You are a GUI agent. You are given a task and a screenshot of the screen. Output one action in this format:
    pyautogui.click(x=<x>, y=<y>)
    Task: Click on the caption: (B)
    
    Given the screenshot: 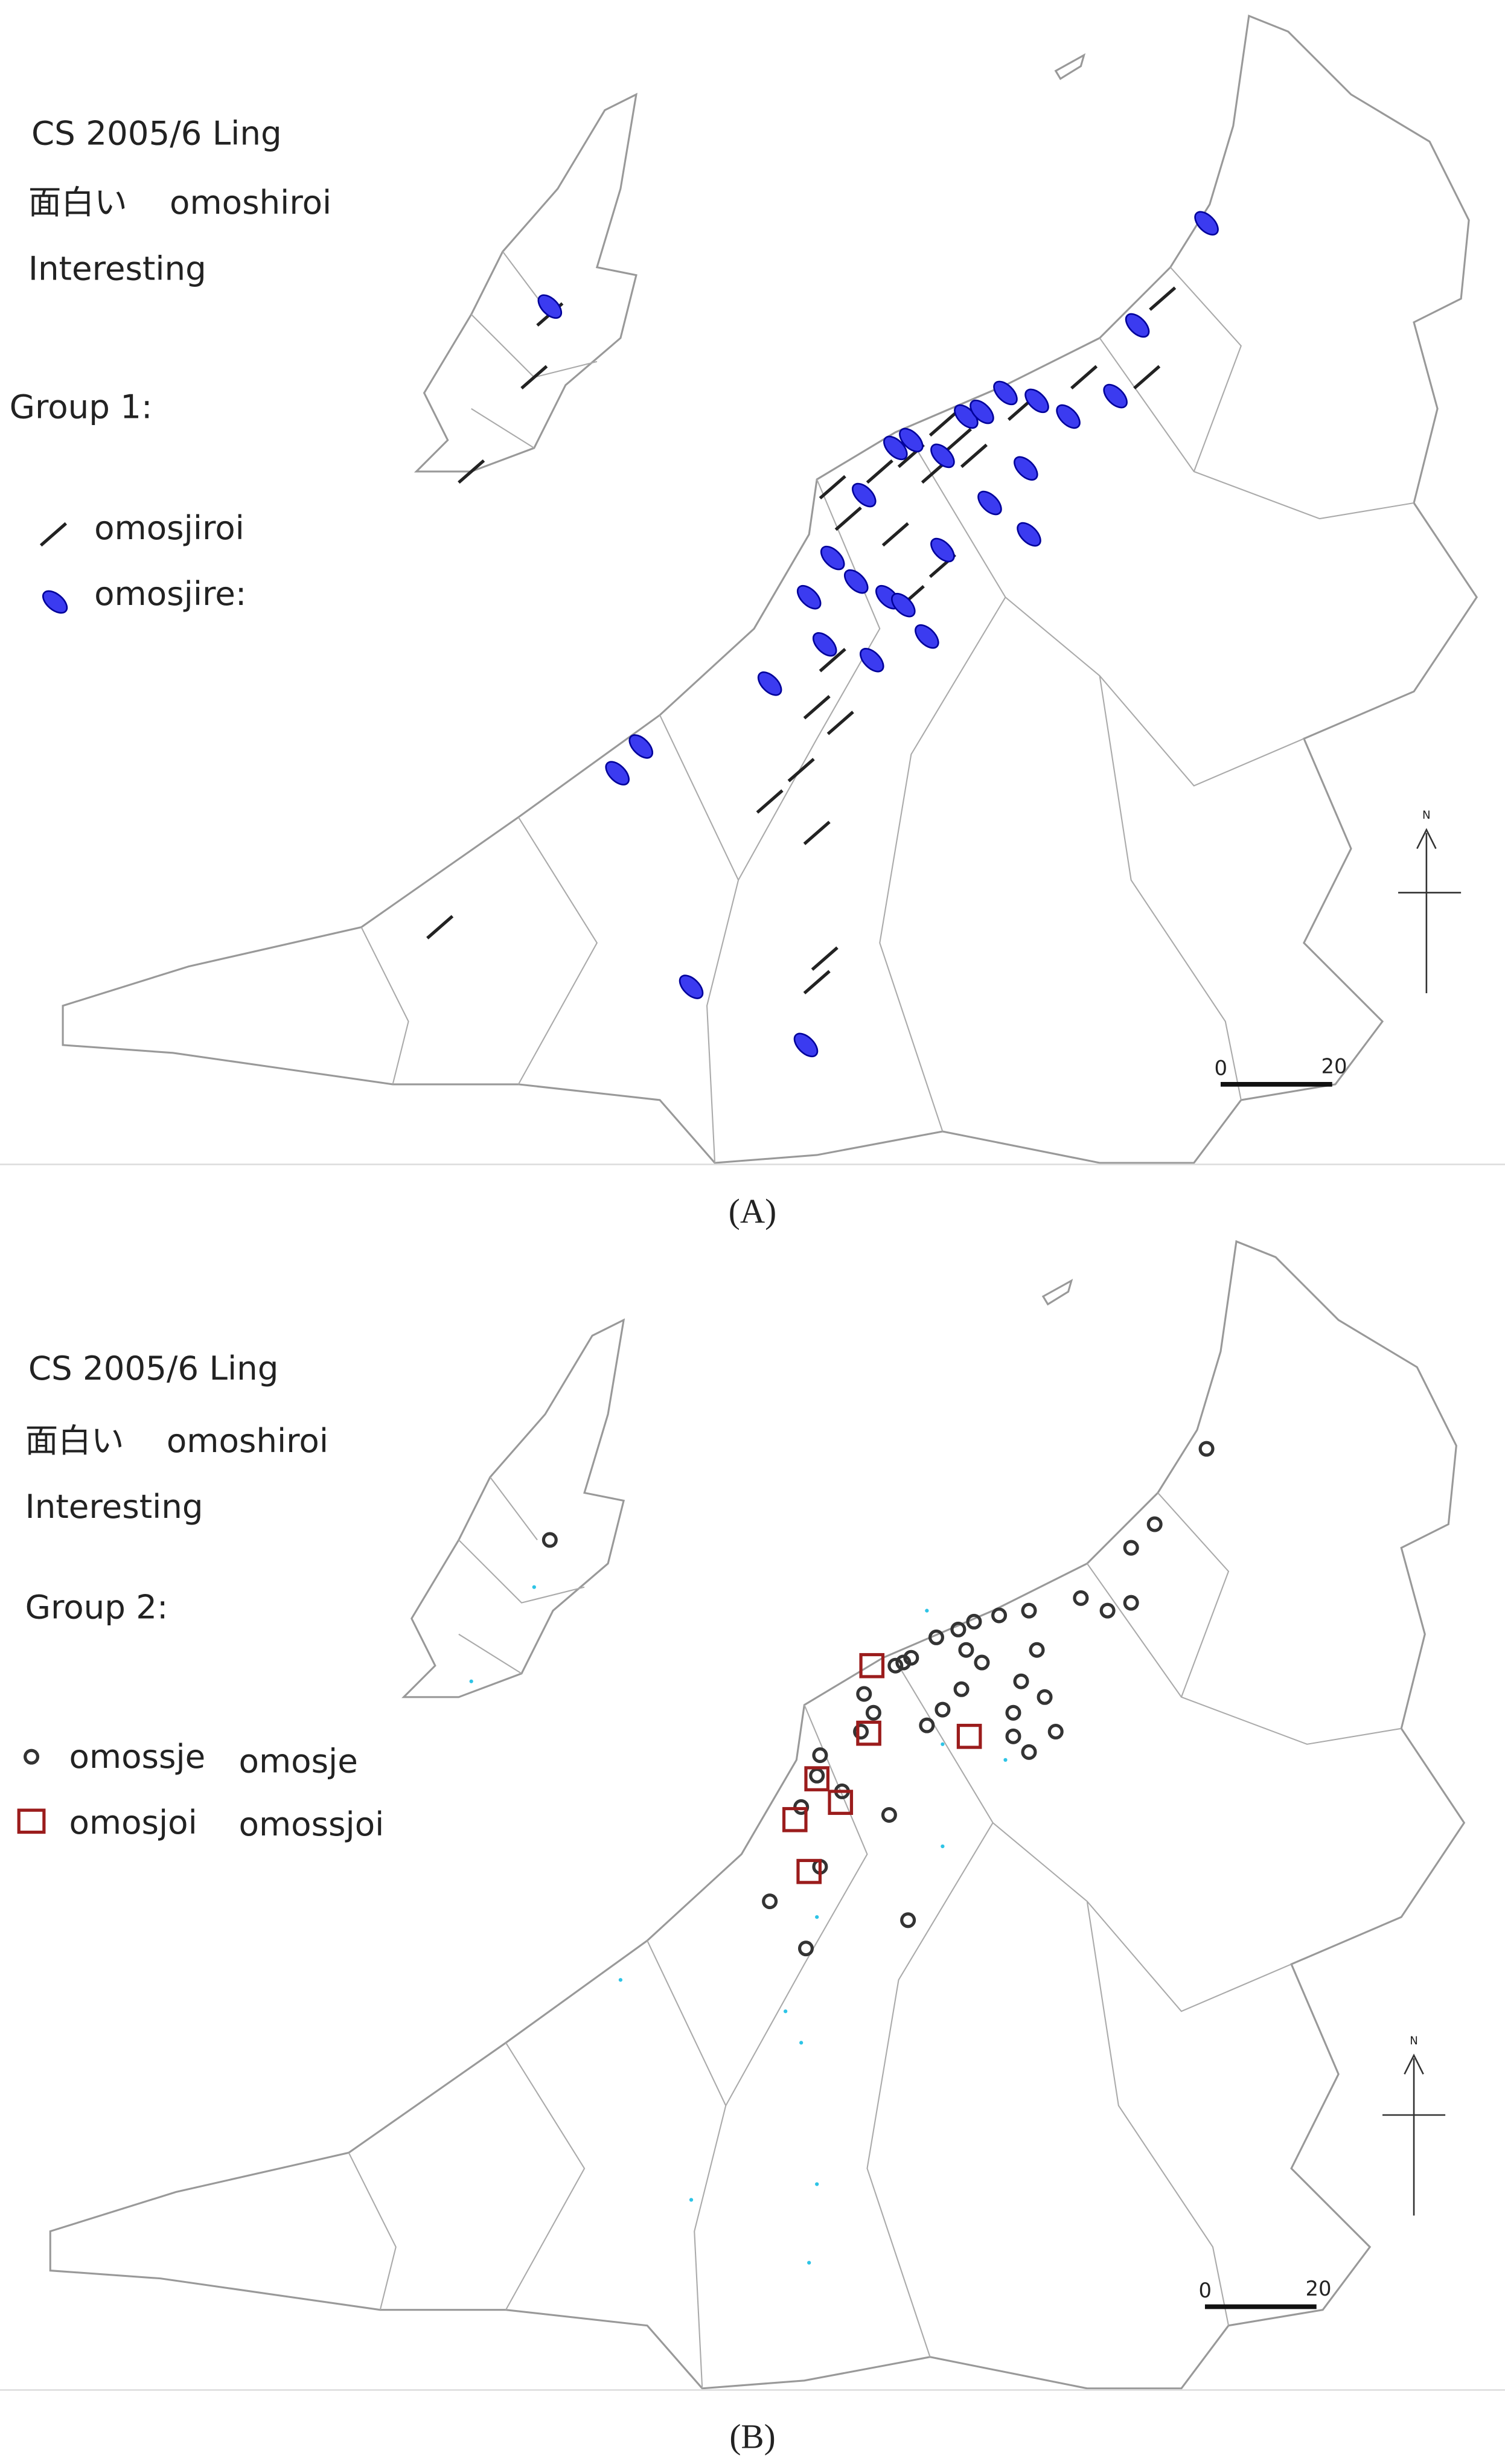 What is the action you would take?
    pyautogui.click(x=752, y=2437)
    